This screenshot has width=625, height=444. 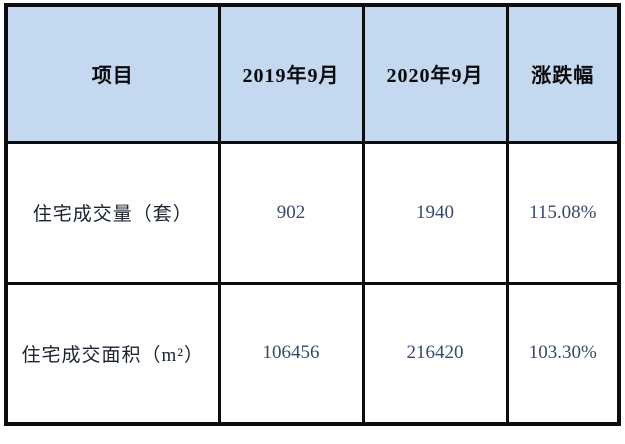 What do you see at coordinates (435, 212) in the screenshot?
I see `cell-volume-2020: 1940` at bounding box center [435, 212].